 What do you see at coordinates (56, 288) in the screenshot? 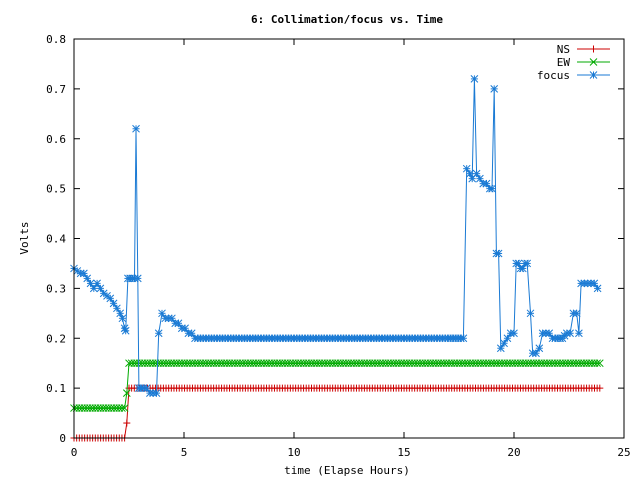
I see `y-tick-label: 0.3` at bounding box center [56, 288].